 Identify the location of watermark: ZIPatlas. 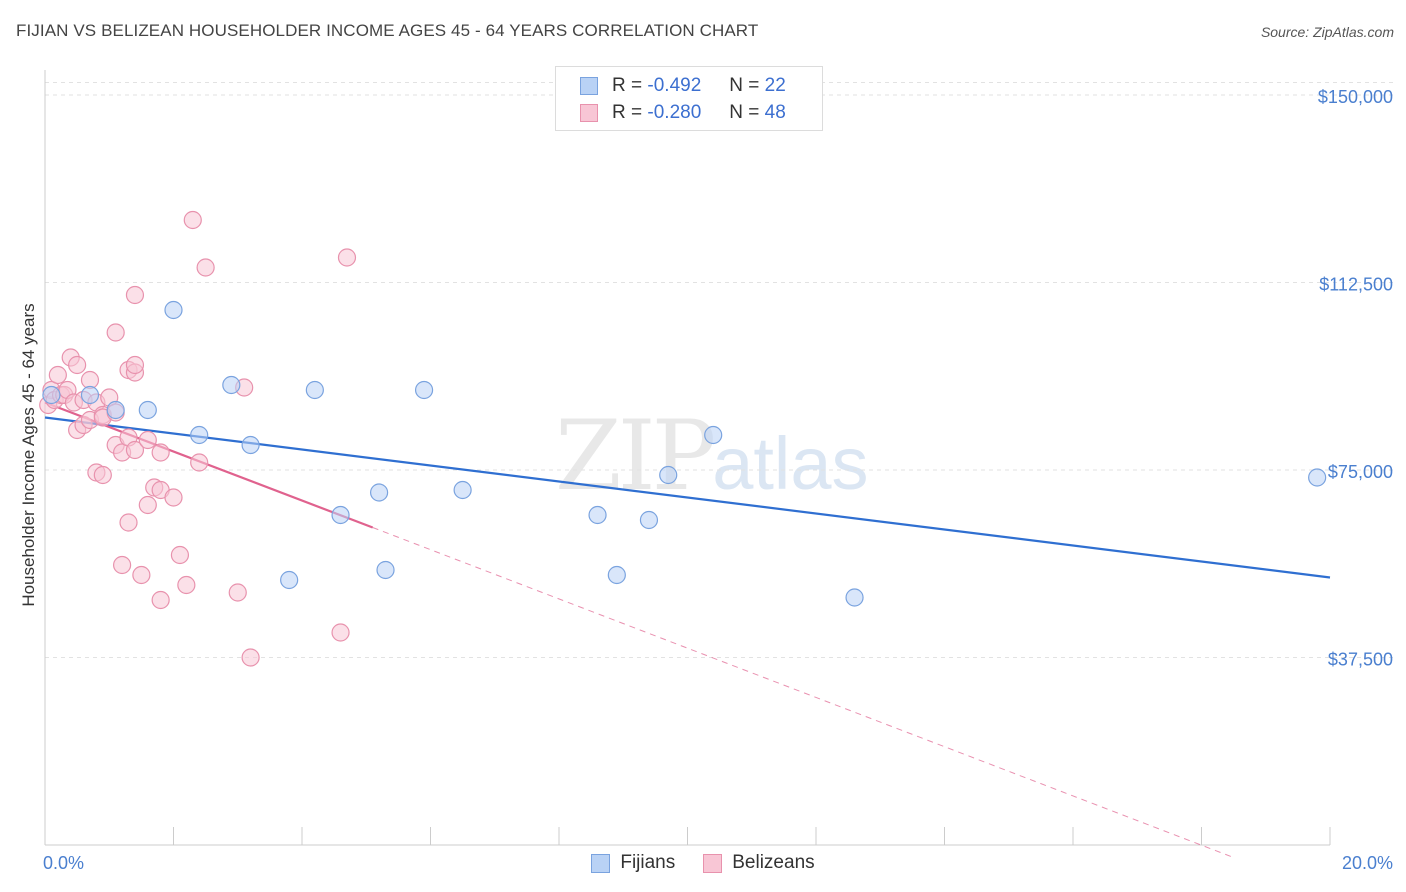
(712, 456).